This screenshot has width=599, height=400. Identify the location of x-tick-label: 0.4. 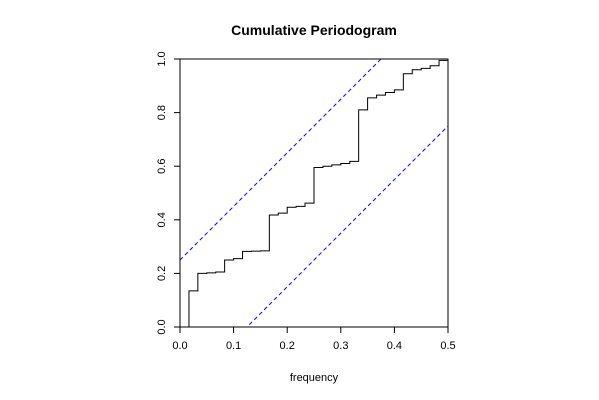
(394, 346).